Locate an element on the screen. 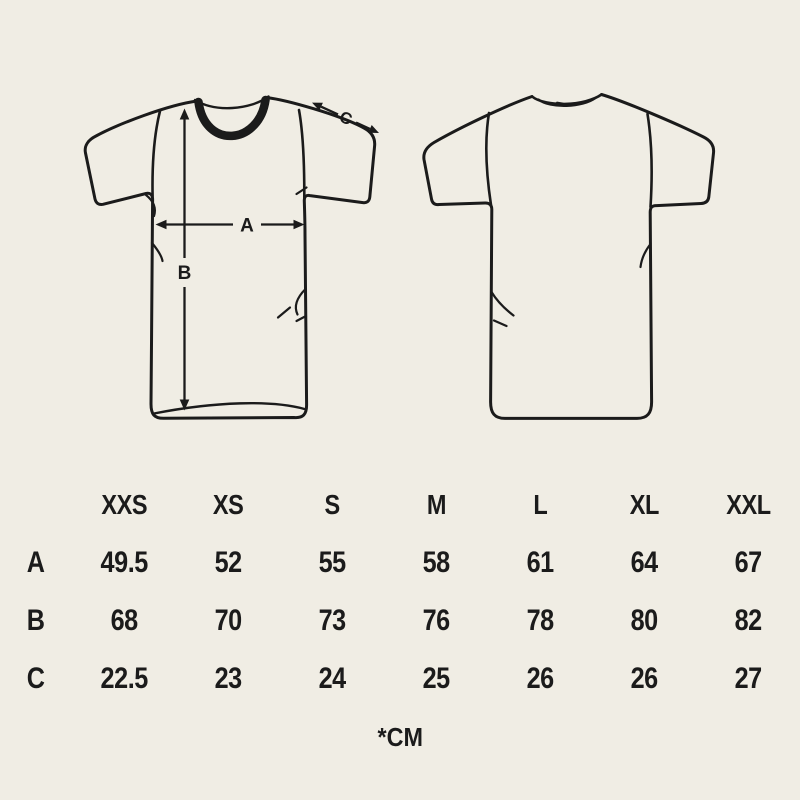  row-label-a: A is located at coordinates (36, 562).